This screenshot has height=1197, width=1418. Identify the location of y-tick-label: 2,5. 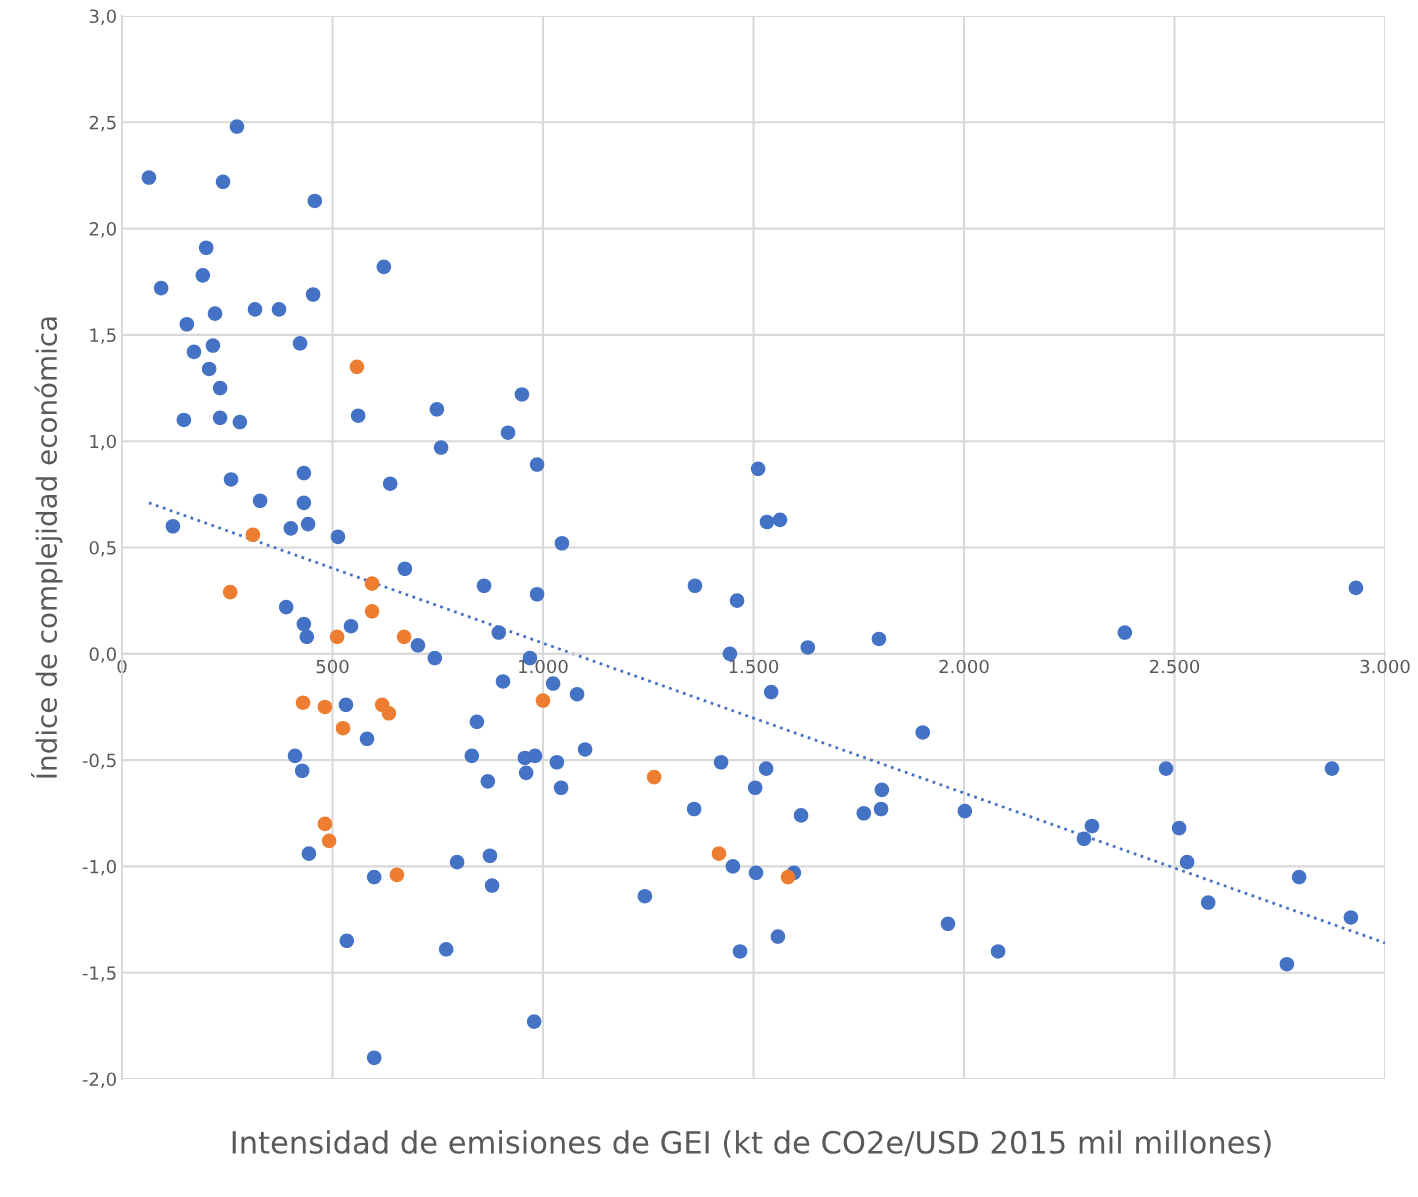
(102, 123).